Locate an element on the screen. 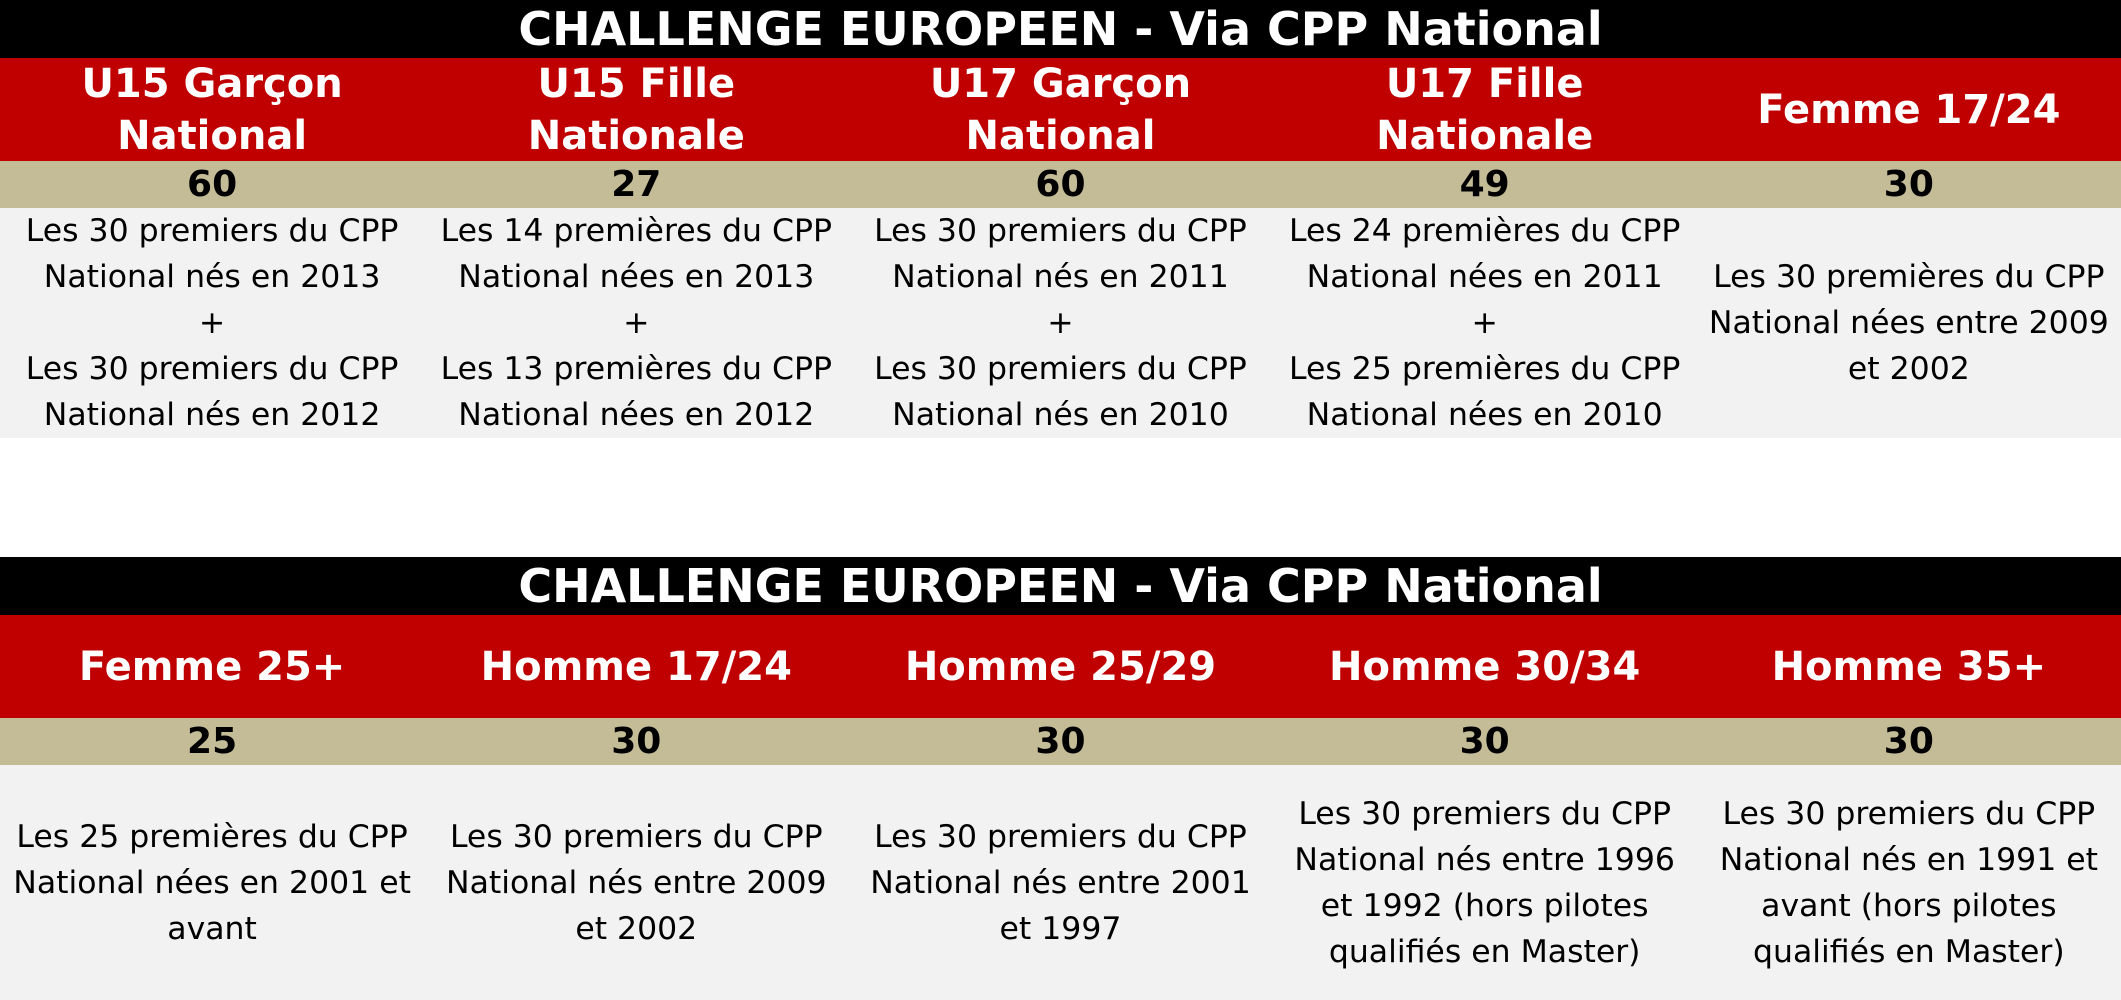  criteria-line: National nées en 2013 is located at coordinates (636, 277).